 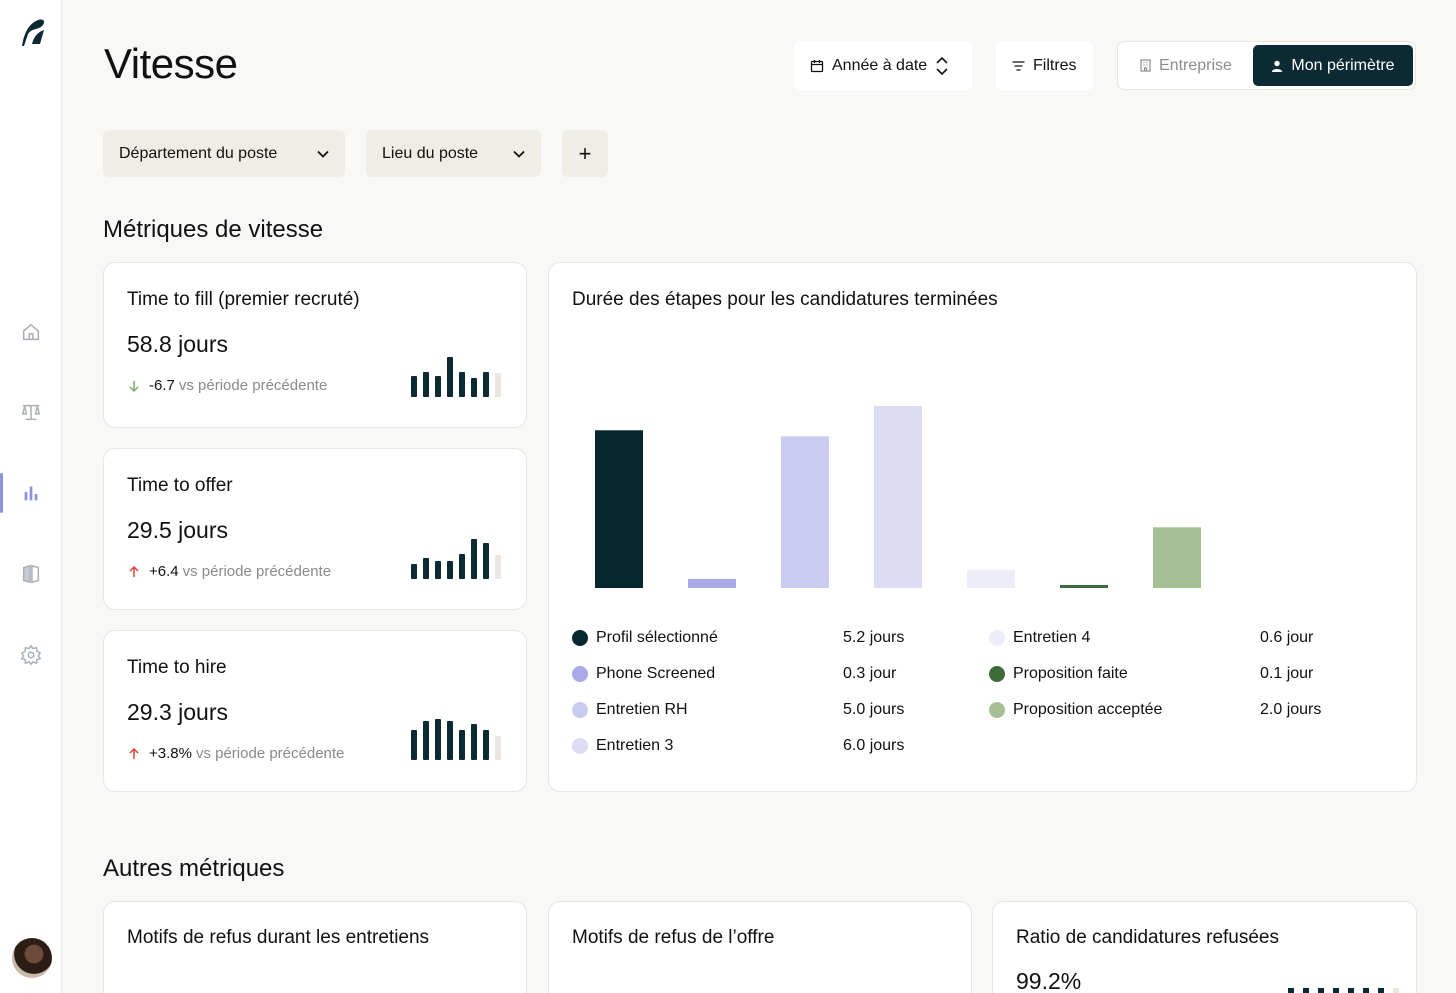 What do you see at coordinates (1343, 990) in the screenshot?
I see `ratio-sparkline` at bounding box center [1343, 990].